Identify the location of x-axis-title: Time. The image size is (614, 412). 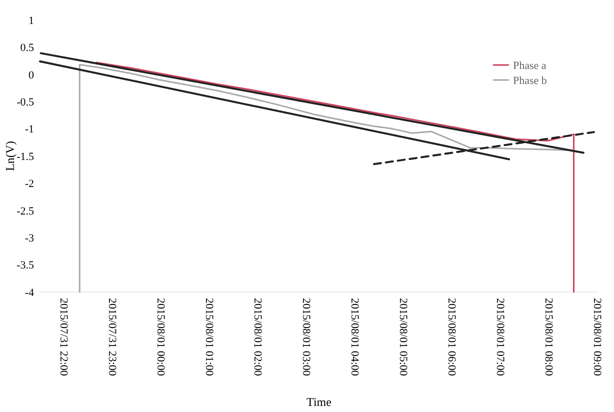
(319, 402).